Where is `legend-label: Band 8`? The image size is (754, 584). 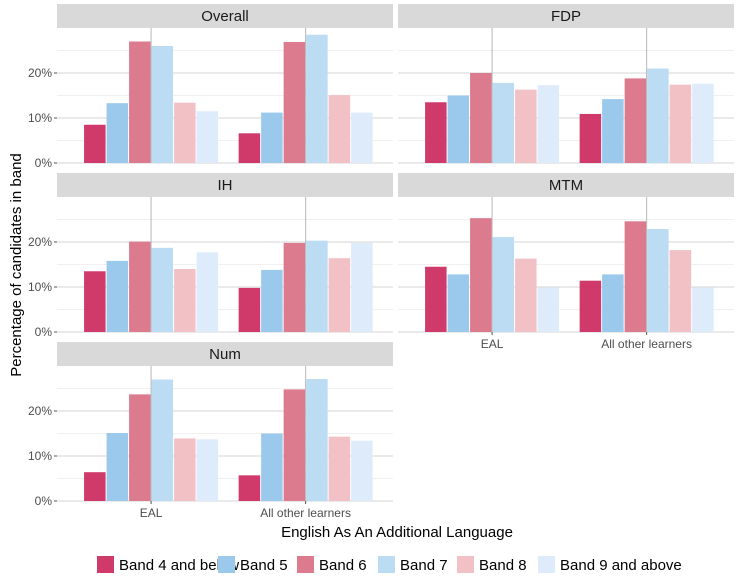 legend-label: Band 8 is located at coordinates (503, 565).